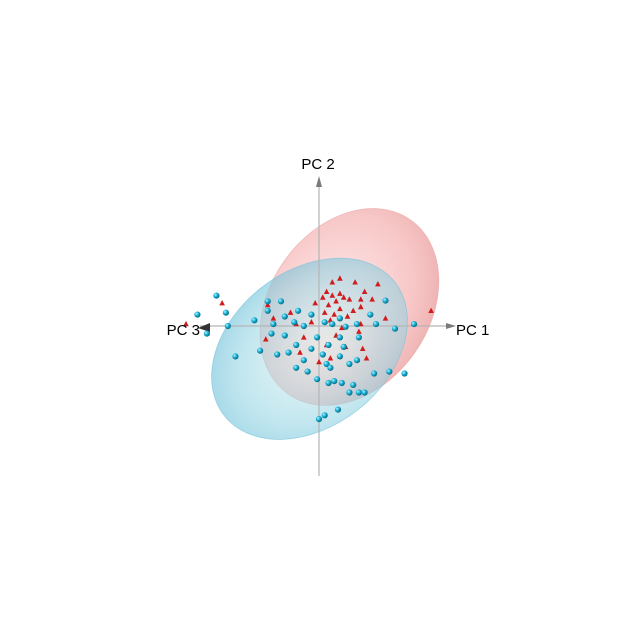 The width and height of the screenshot is (640, 640). I want to click on pc1-label: PC 1, so click(472, 330).